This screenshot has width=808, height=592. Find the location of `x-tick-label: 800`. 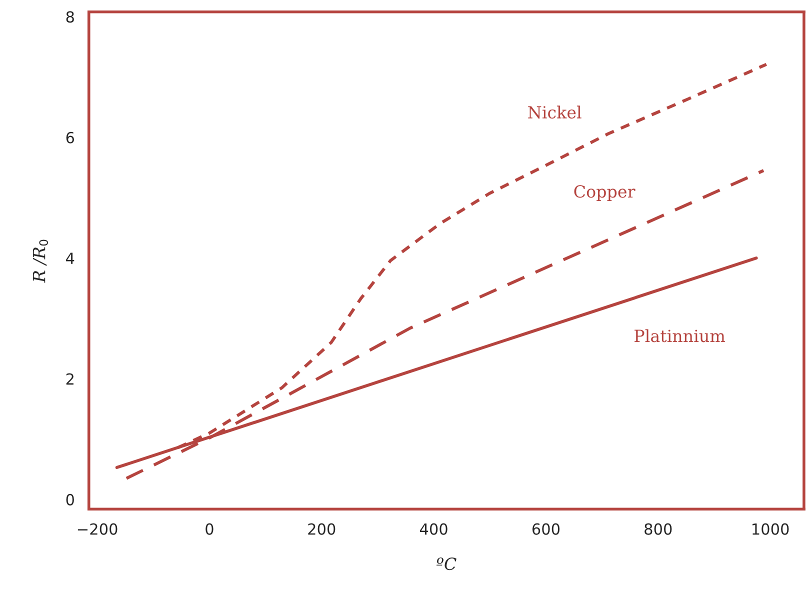

x-tick-label: 800 is located at coordinates (658, 529).